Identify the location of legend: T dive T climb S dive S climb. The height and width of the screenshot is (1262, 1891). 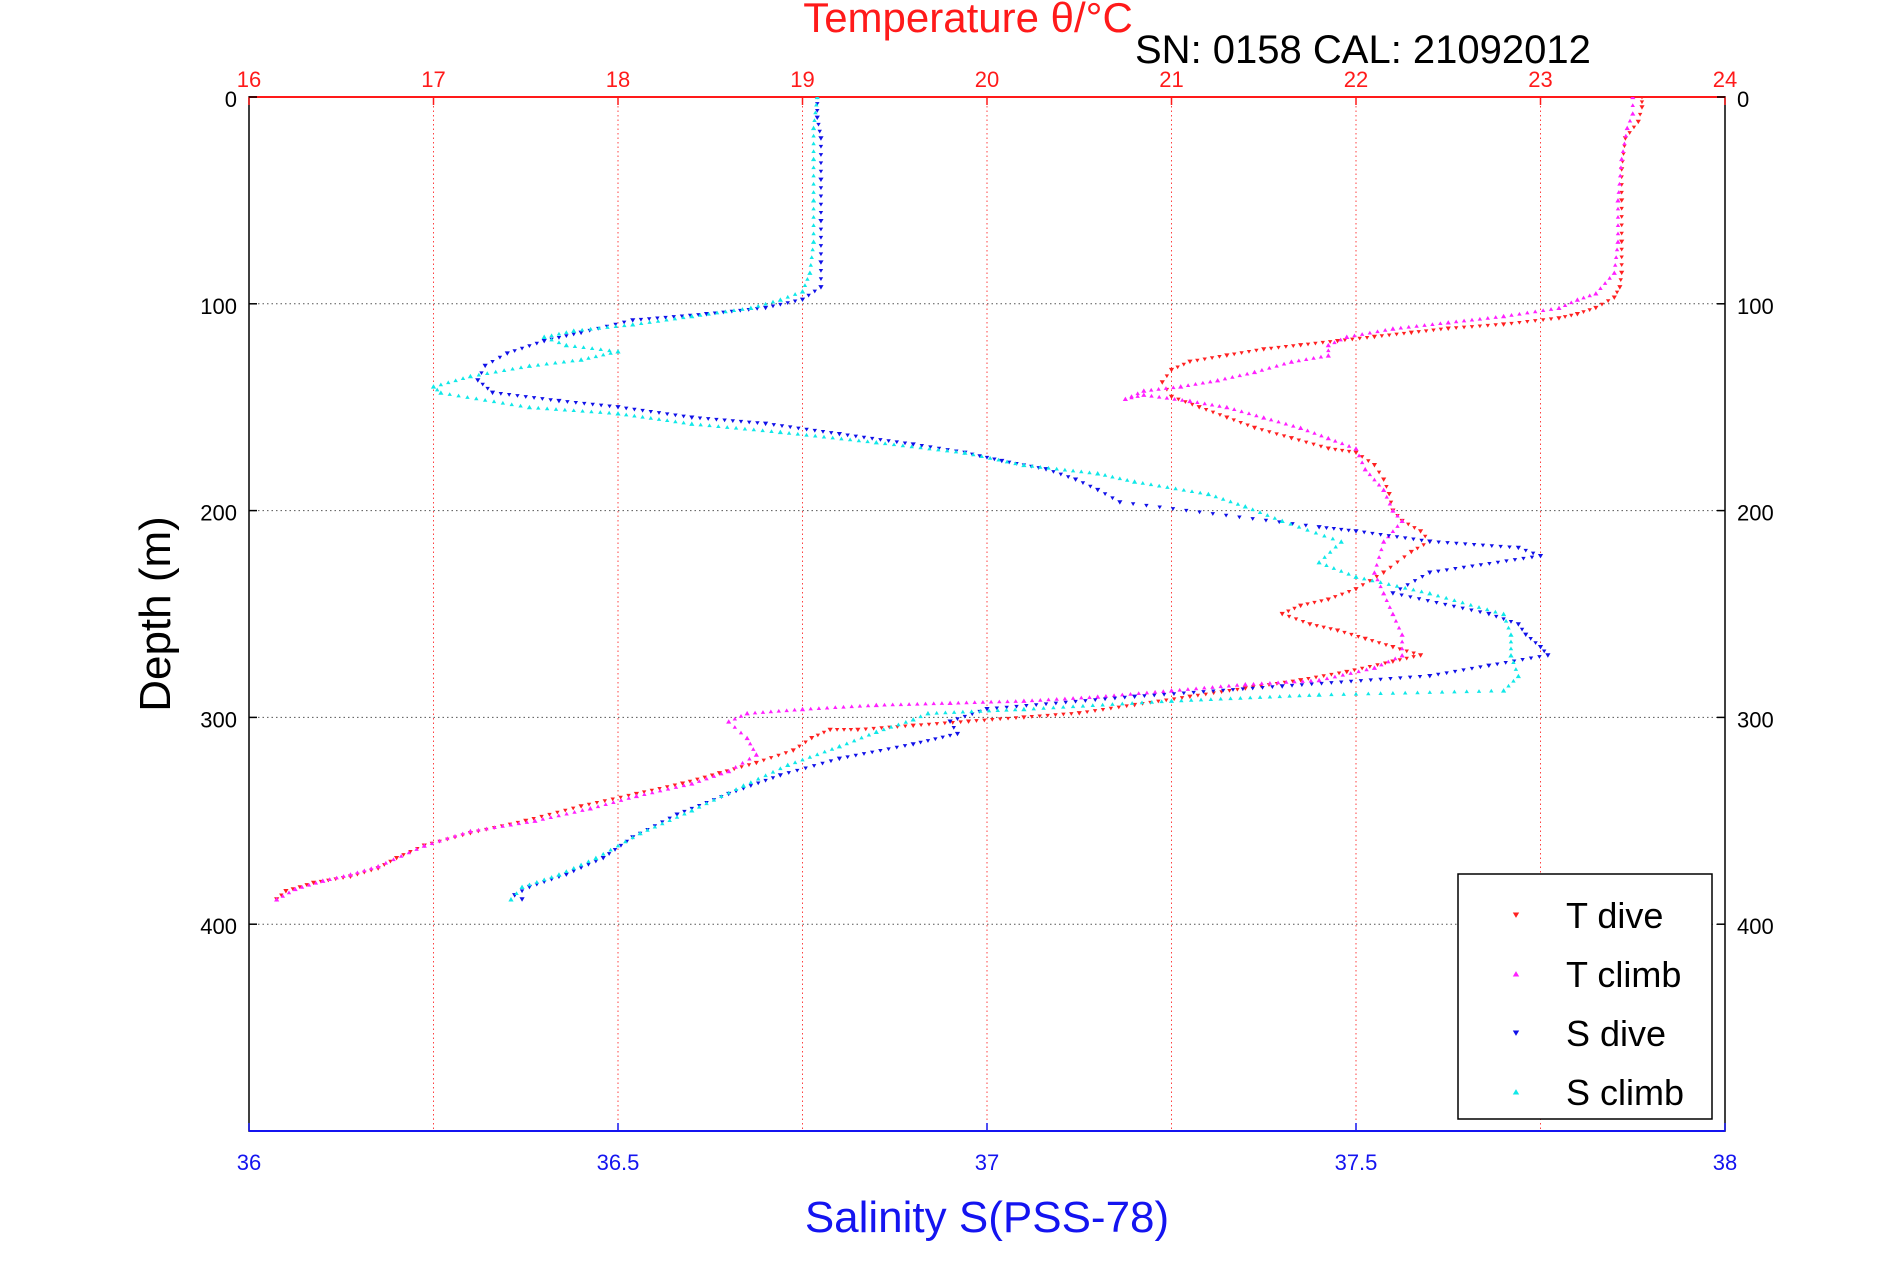
(1585, 996).